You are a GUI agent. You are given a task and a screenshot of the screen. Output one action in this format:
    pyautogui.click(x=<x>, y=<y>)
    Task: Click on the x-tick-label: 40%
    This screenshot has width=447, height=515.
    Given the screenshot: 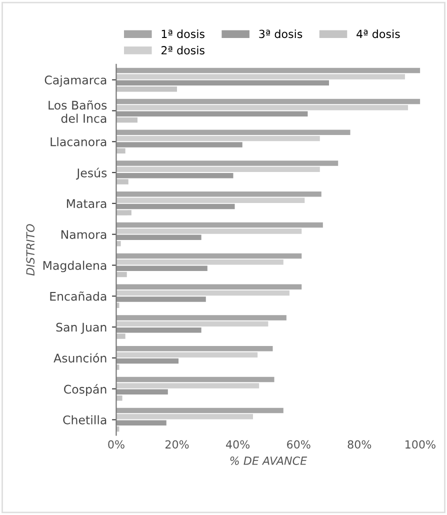 What is the action you would take?
    pyautogui.click(x=238, y=444)
    